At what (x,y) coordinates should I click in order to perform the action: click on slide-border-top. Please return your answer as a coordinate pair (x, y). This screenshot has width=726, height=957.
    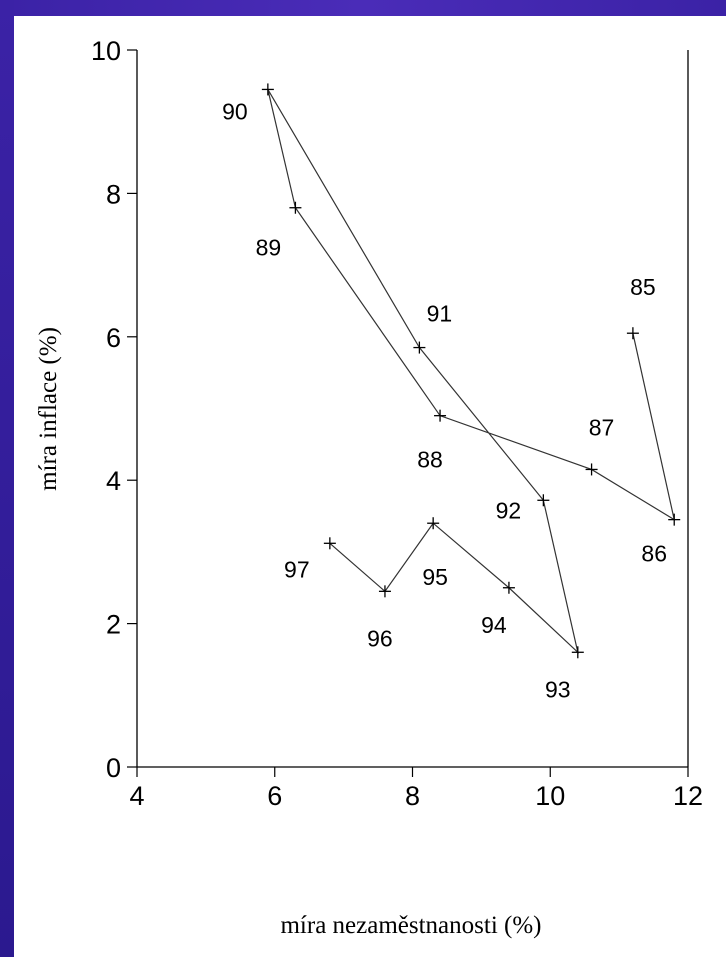
    Looking at the image, I should click on (363, 8).